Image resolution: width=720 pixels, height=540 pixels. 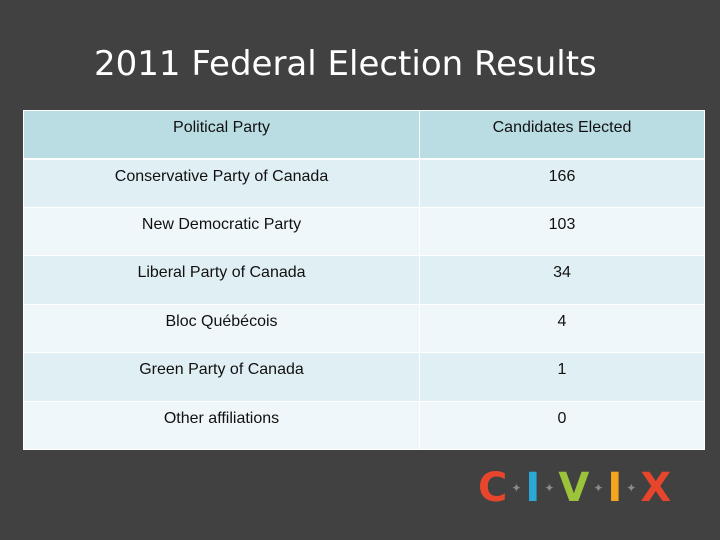 I want to click on table-row: Bloc Québécois 4, so click(x=364, y=328).